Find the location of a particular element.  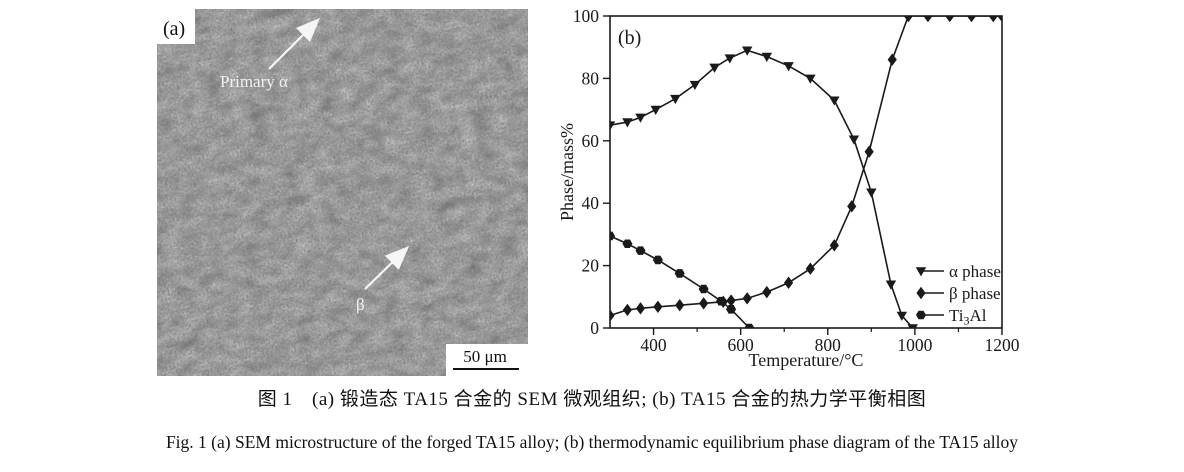

primary-alpha-arrow is located at coordinates (294, 43).